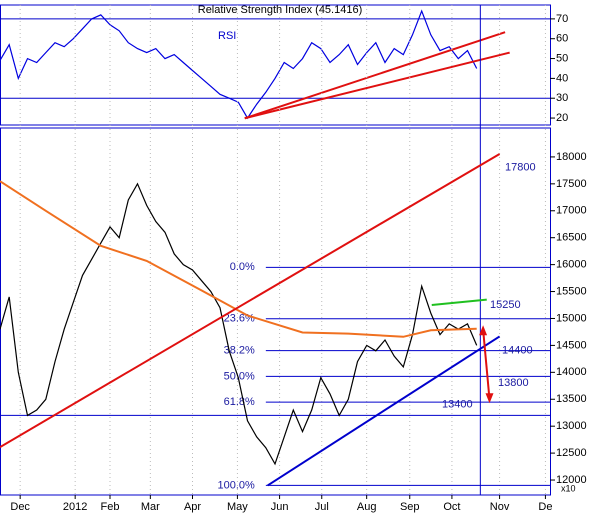  I want to click on y-tick-label: 17000, so click(571, 211).